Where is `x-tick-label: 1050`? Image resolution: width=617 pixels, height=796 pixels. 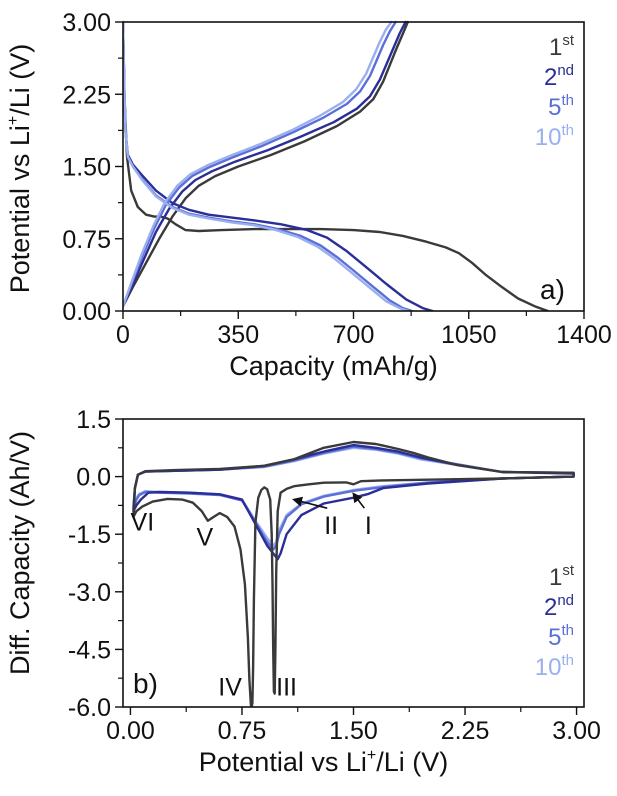
x-tick-label: 1050 is located at coordinates (469, 335).